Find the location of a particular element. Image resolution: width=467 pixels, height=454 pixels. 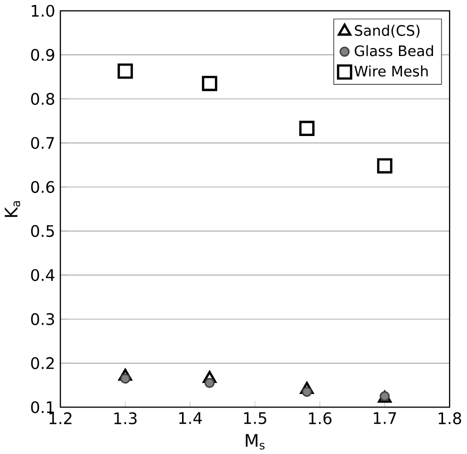

x-tick-label: 1.5 is located at coordinates (255, 418).